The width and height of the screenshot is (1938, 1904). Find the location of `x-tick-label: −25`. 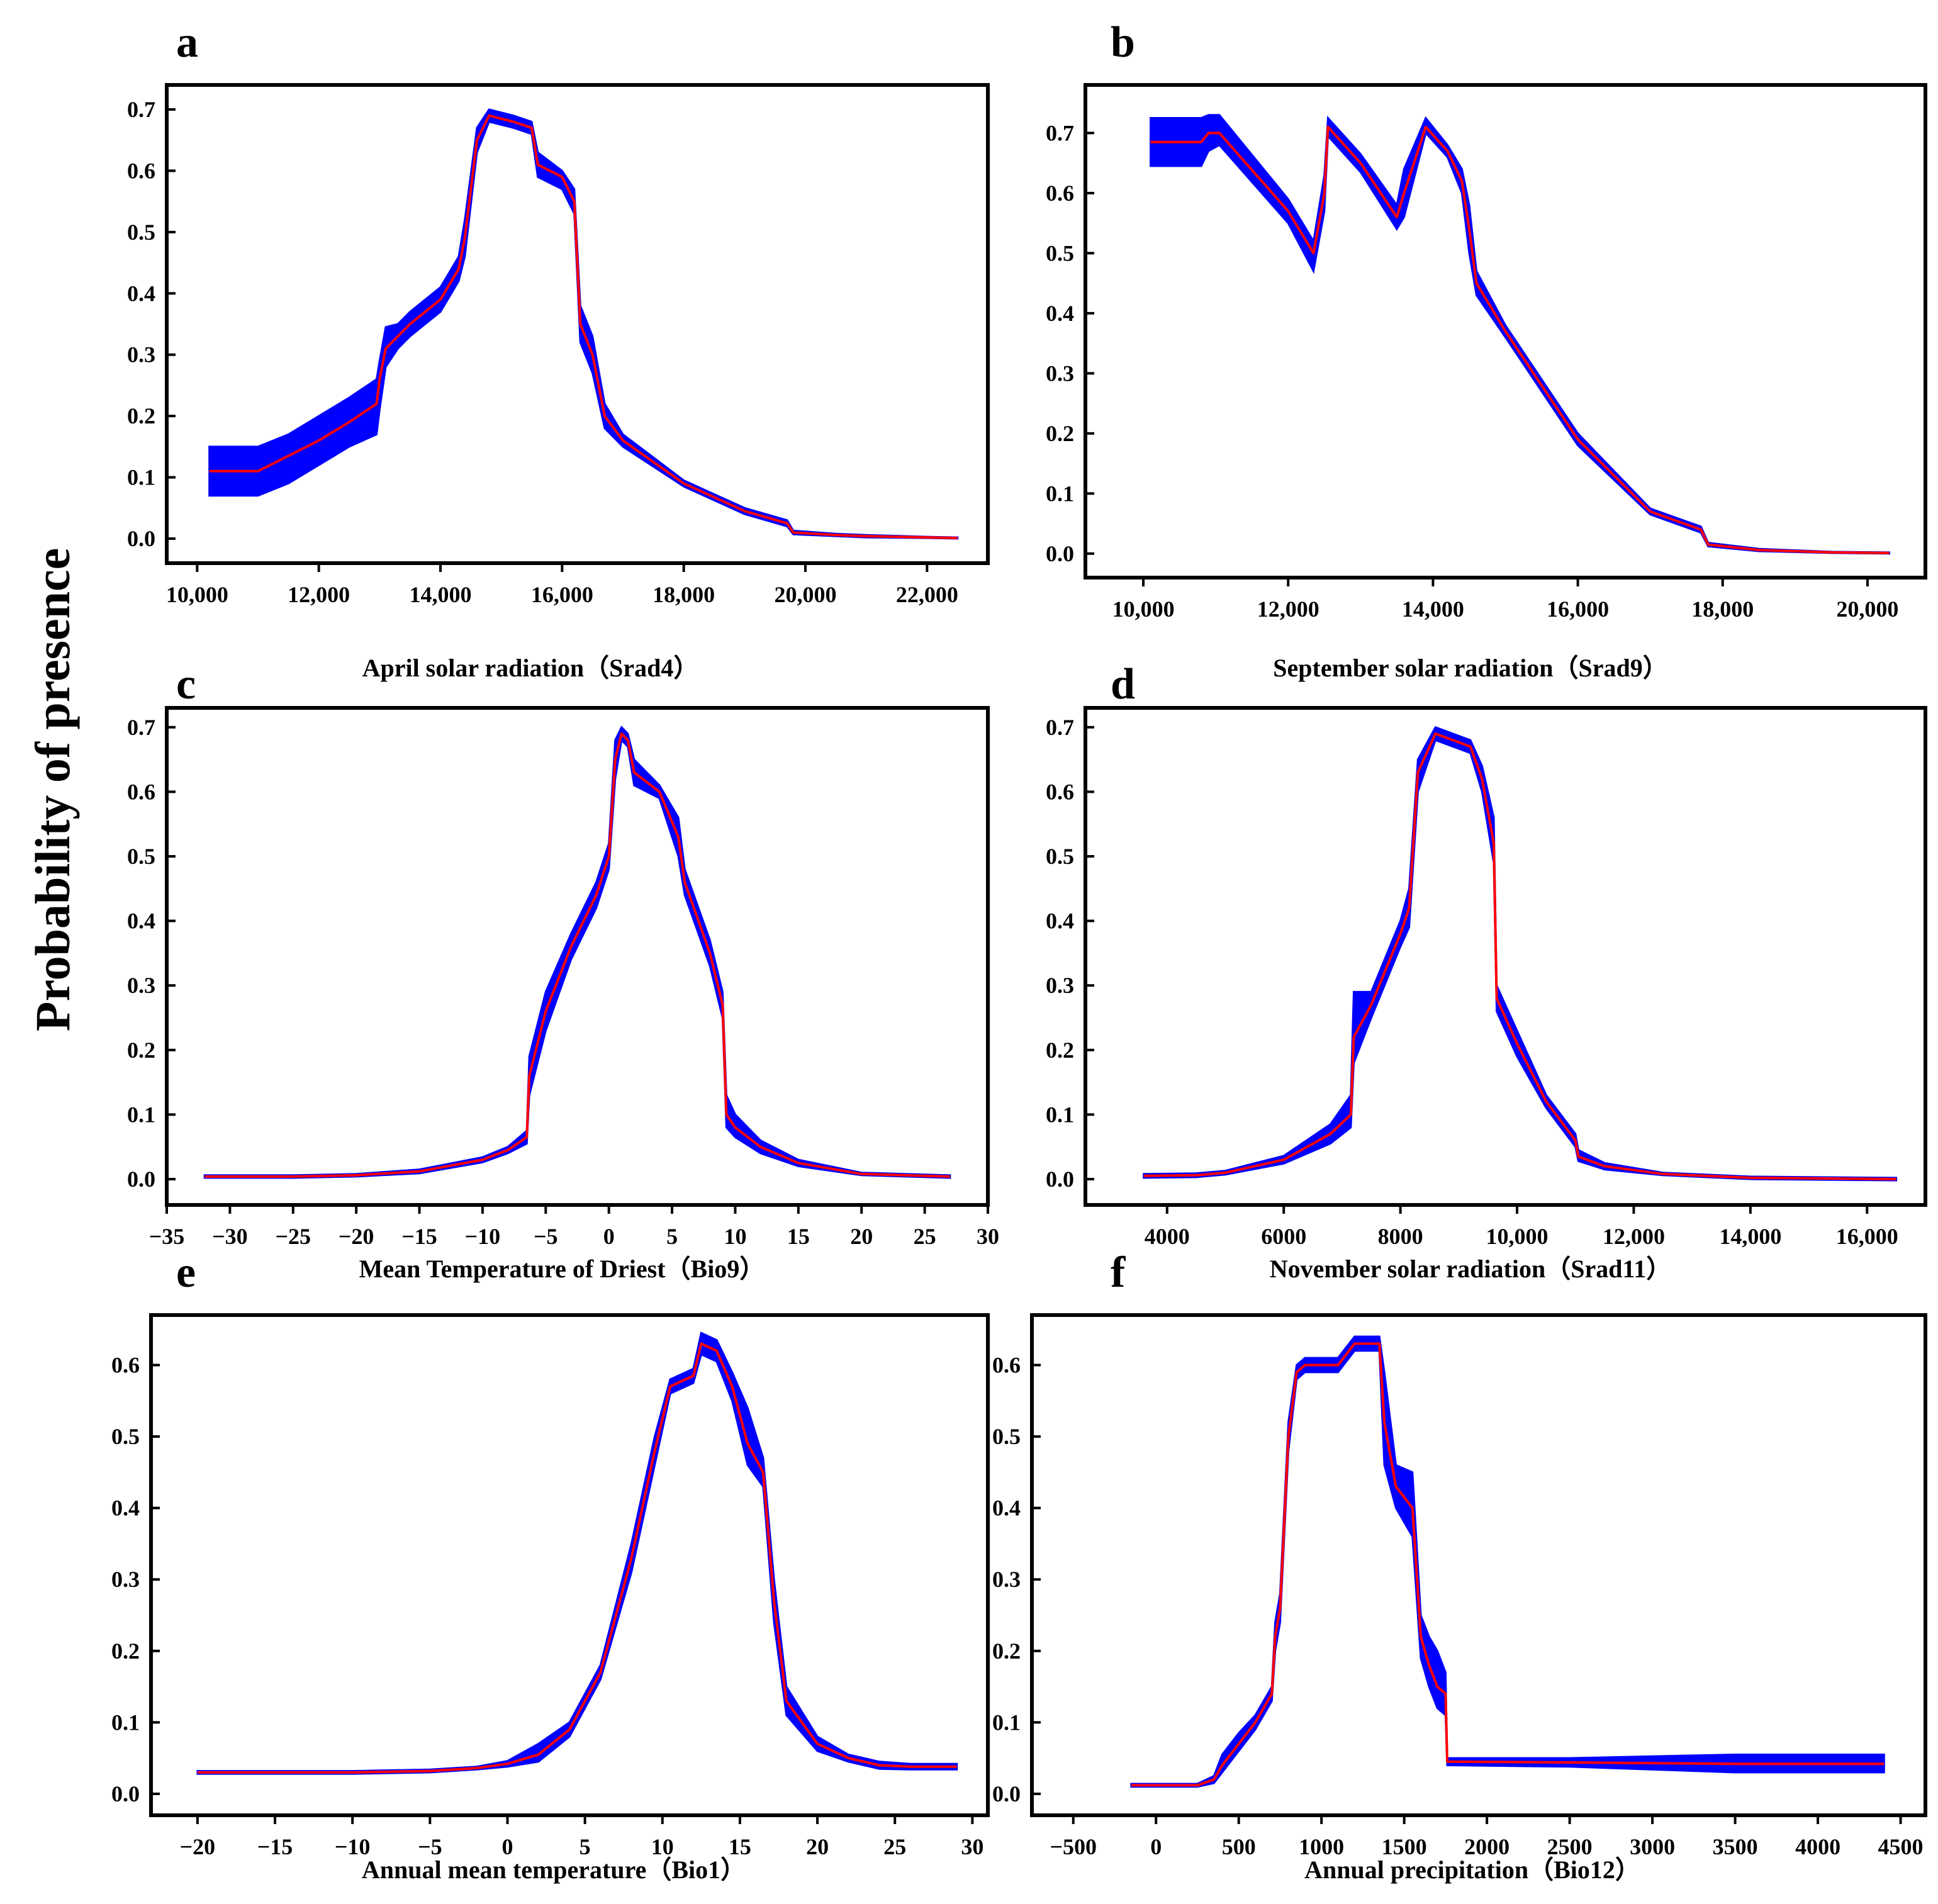

x-tick-label: −25 is located at coordinates (294, 1236).